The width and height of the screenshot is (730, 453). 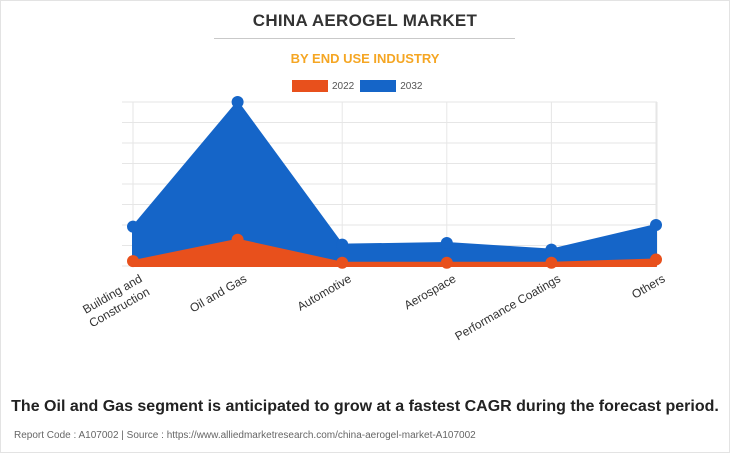 I want to click on x-tick-label: Aerospace, so click(x=430, y=291).